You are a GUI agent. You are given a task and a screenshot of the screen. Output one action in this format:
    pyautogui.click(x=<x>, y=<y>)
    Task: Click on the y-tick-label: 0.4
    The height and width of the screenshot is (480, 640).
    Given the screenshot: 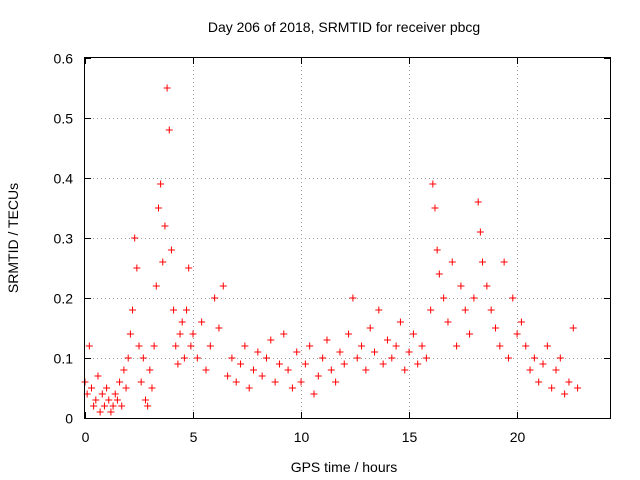 What is the action you would take?
    pyautogui.click(x=64, y=179)
    